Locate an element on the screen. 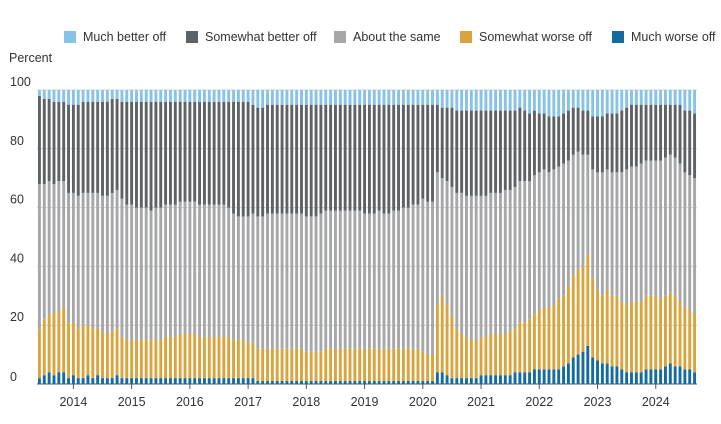  legend-label: About the same is located at coordinates (397, 37).